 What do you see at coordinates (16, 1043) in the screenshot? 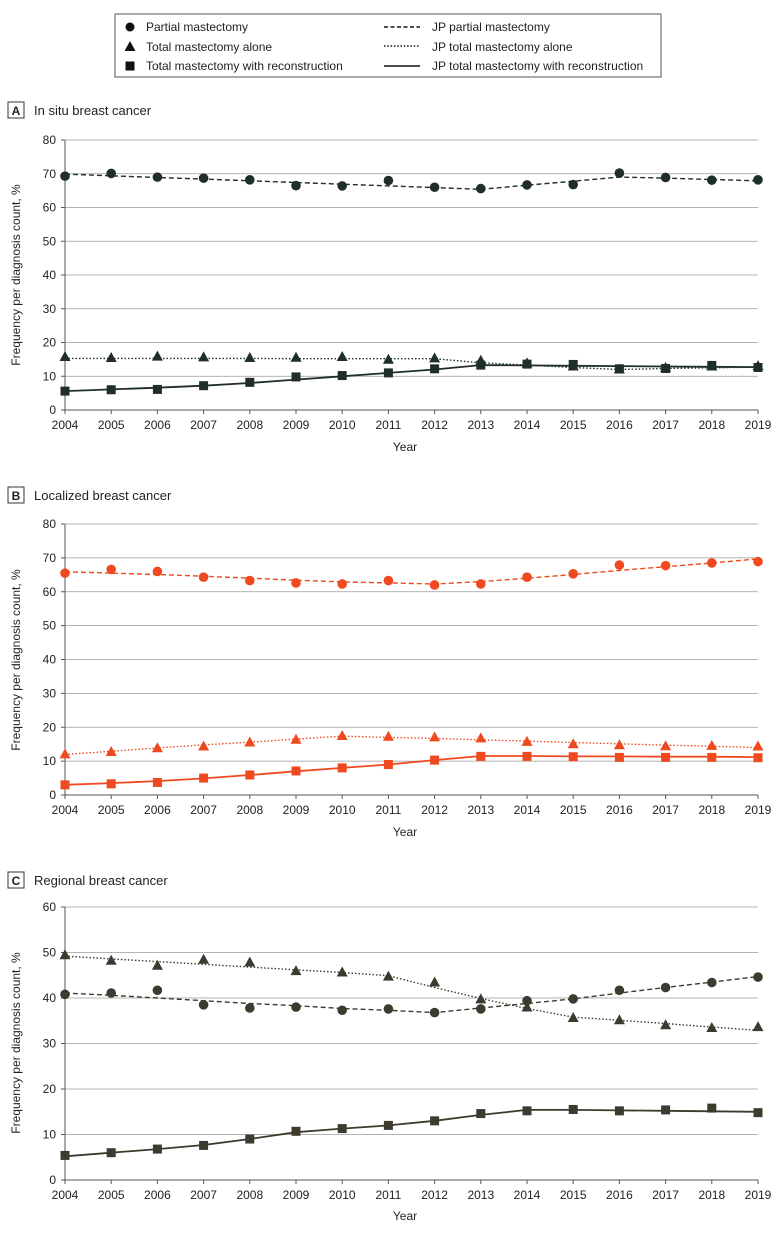
I see `y-axis-label: Frequency per diagnosis count, %` at bounding box center [16, 1043].